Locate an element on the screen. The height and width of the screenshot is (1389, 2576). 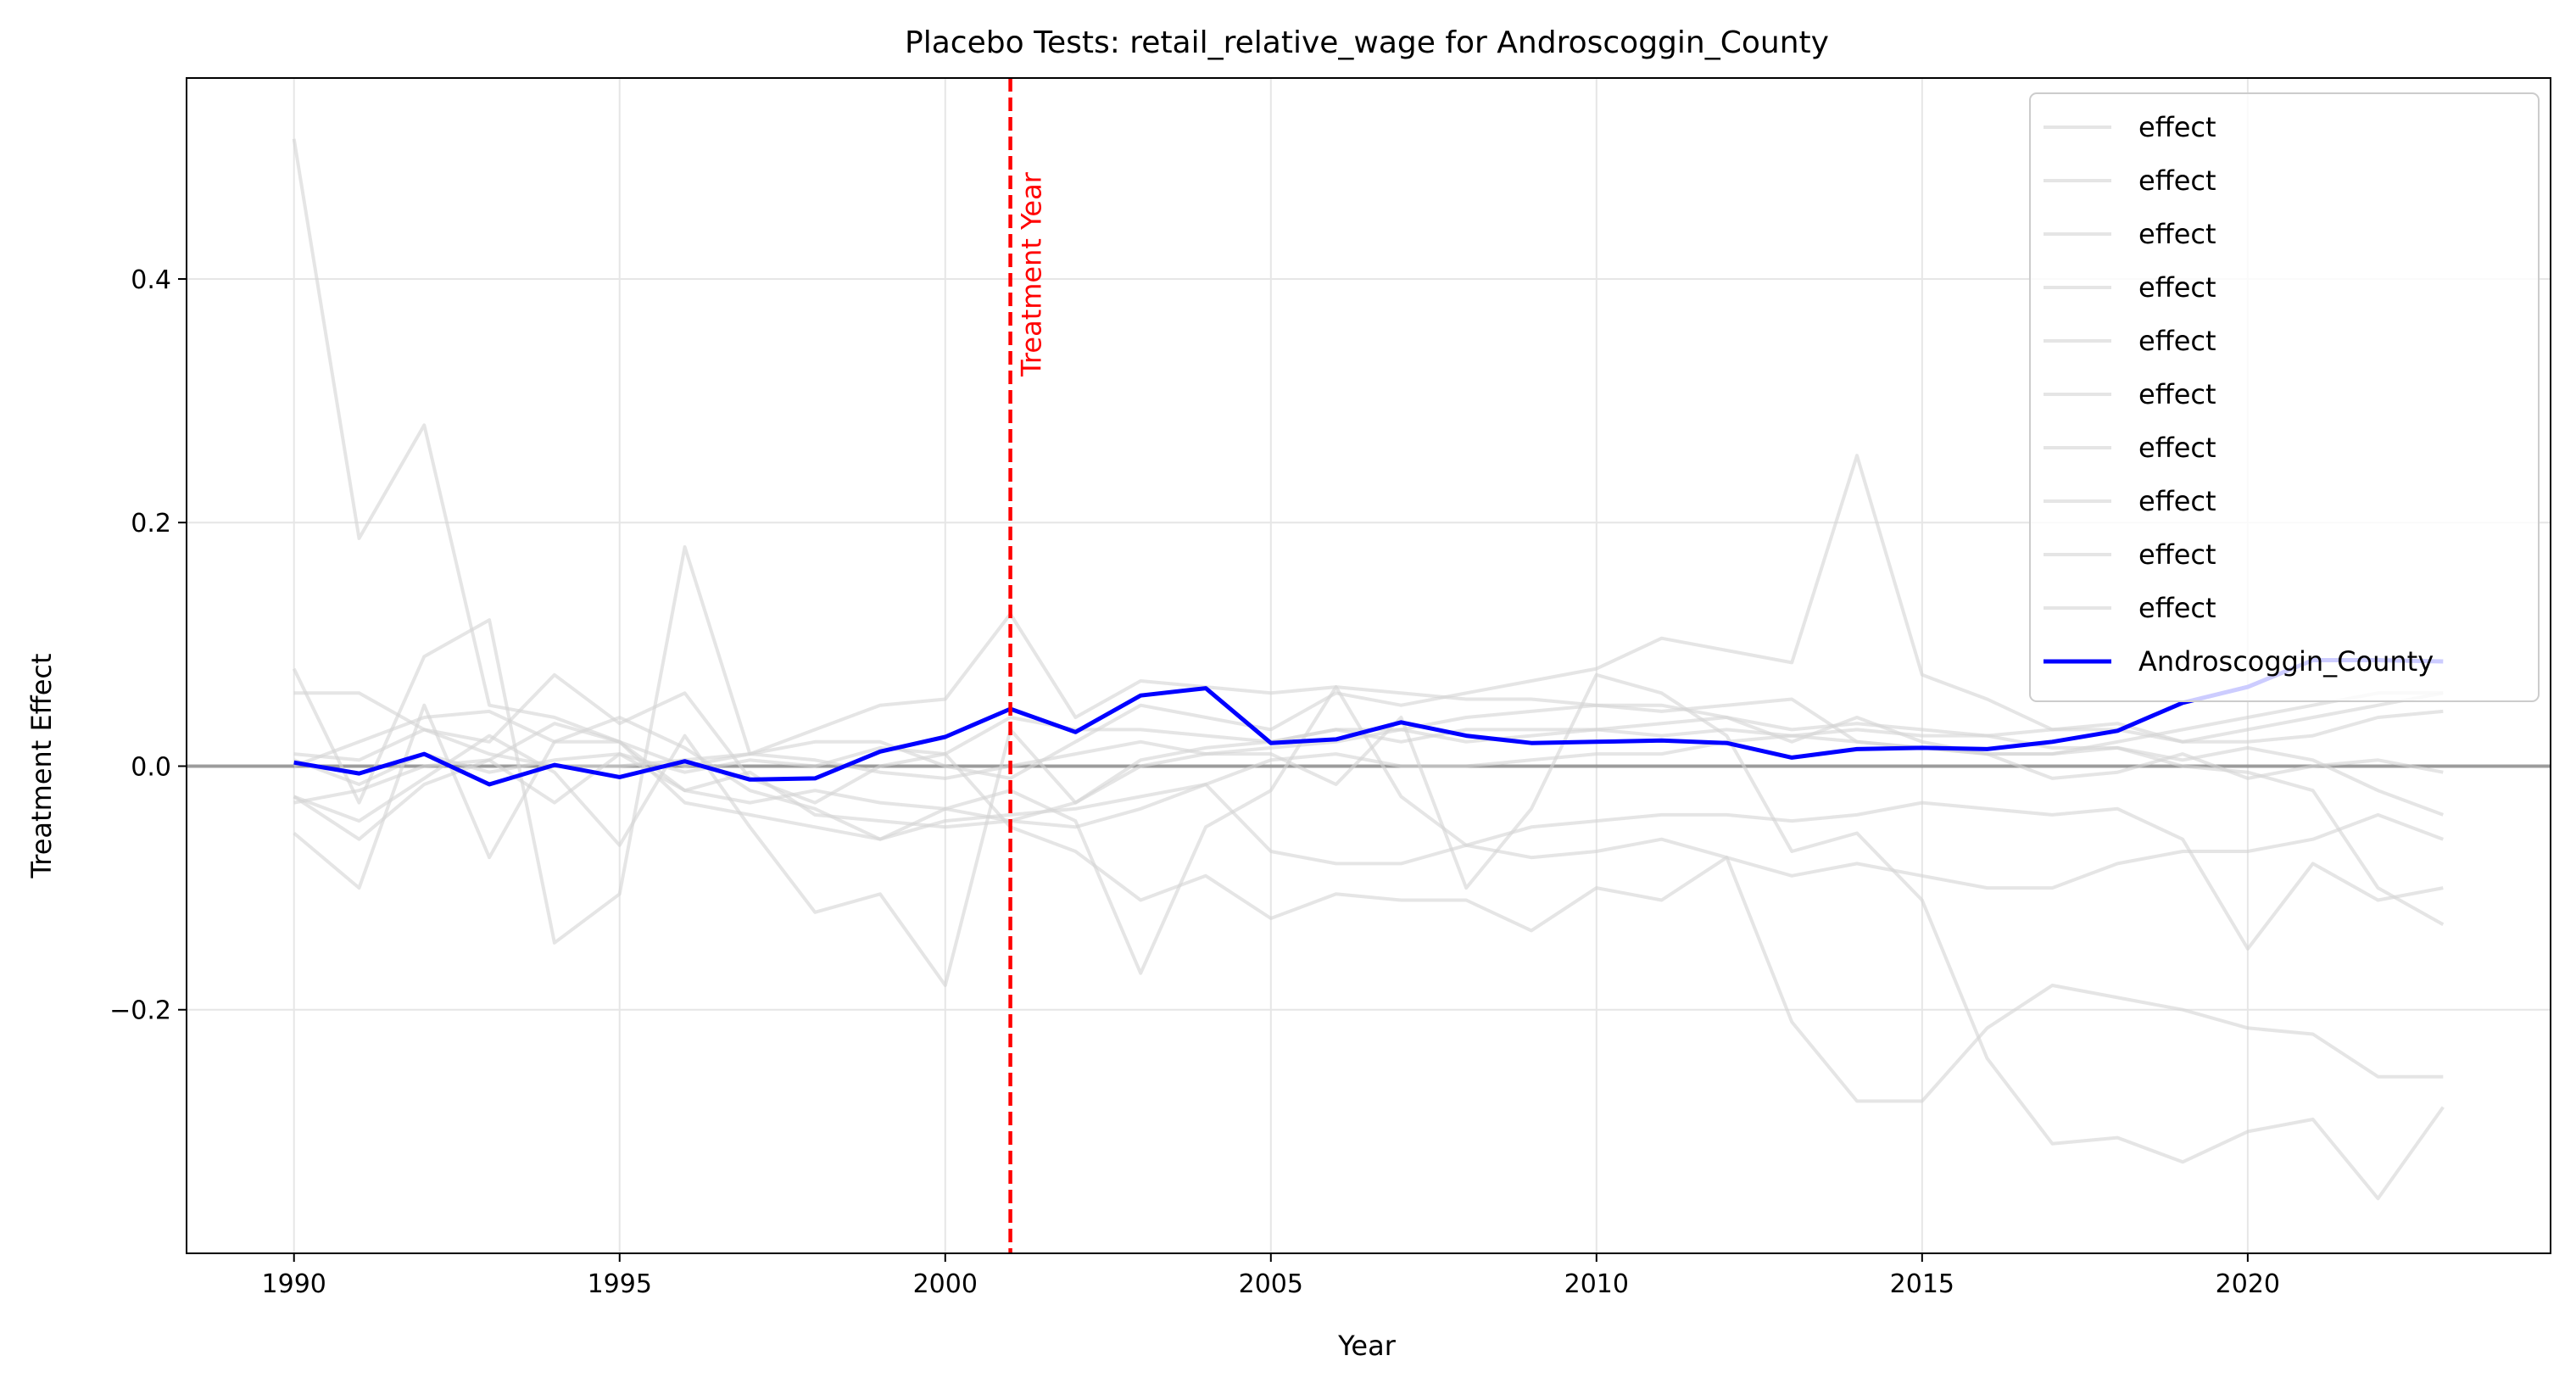
x-tick-label: 2000 is located at coordinates (946, 1284).